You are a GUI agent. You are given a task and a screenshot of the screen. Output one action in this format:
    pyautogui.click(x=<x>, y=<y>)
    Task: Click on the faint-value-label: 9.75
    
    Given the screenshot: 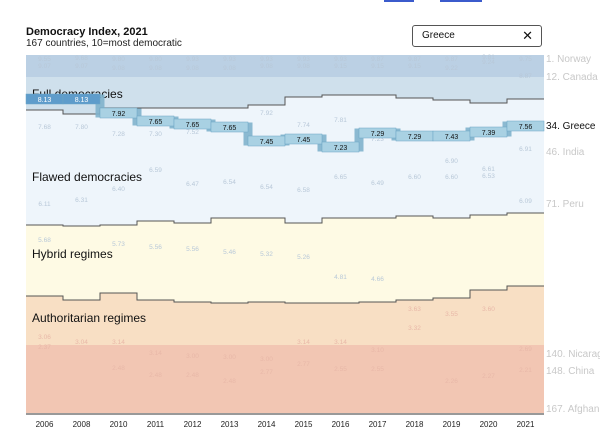 What is the action you would take?
    pyautogui.click(x=525, y=59)
    